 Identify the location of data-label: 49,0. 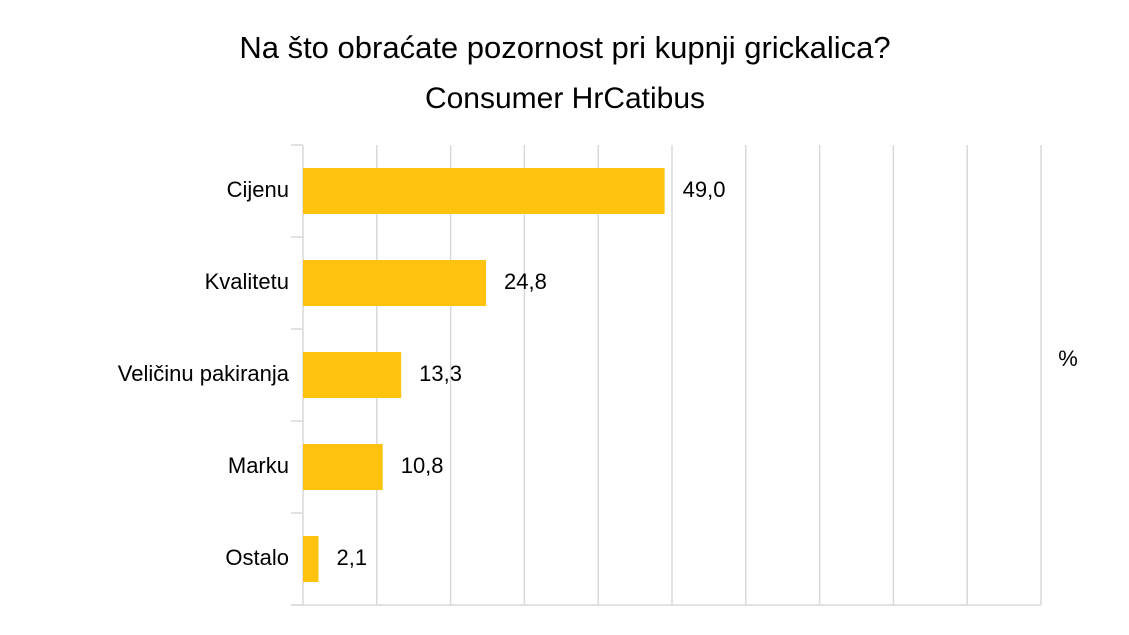
(704, 189).